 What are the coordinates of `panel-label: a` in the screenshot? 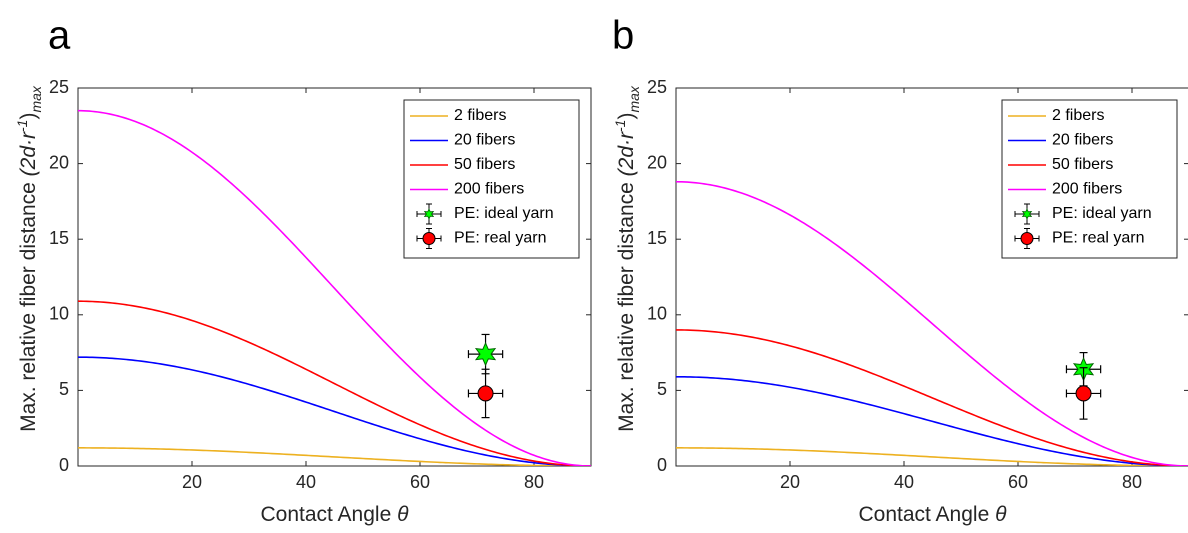 It's located at (59, 36).